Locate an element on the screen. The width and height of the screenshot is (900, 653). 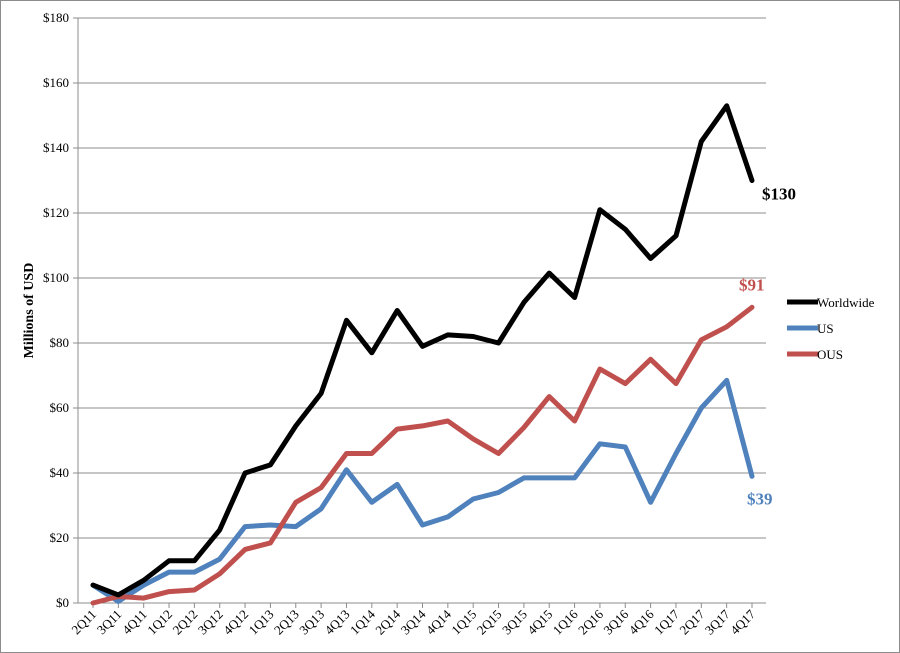
x-tick-label: 4Q16 is located at coordinates (641, 621).